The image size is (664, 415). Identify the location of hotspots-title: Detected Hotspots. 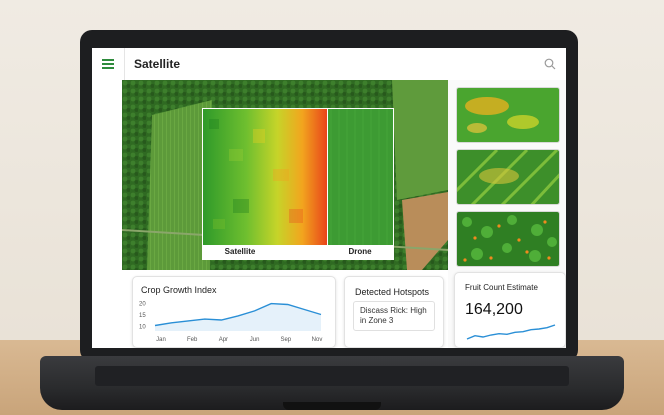
(392, 292).